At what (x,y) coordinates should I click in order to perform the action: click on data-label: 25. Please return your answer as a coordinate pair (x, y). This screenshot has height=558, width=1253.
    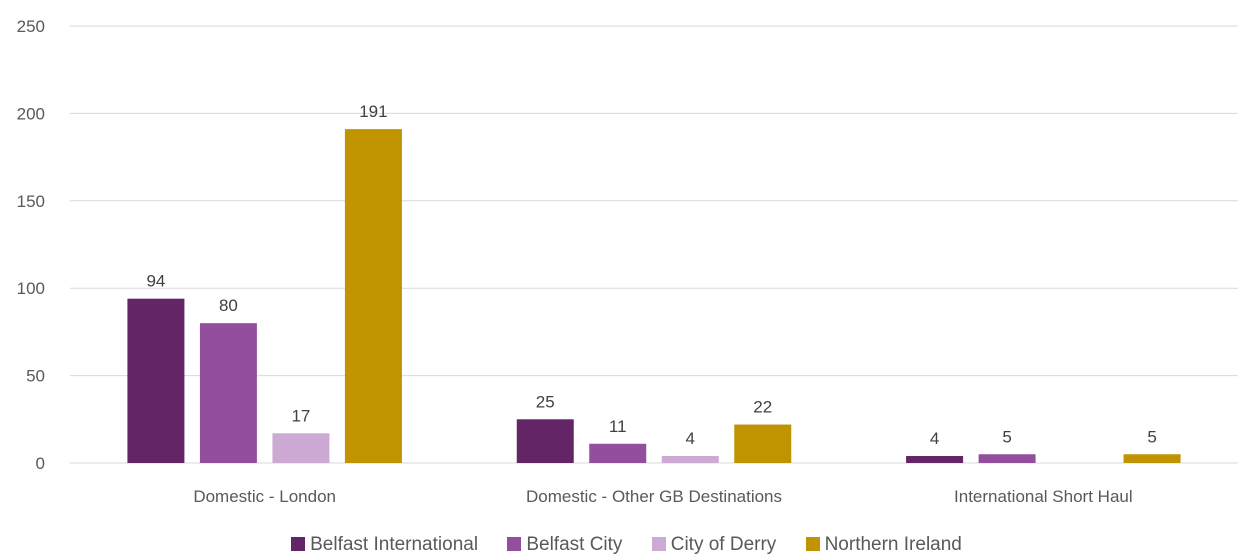
    Looking at the image, I should click on (545, 401).